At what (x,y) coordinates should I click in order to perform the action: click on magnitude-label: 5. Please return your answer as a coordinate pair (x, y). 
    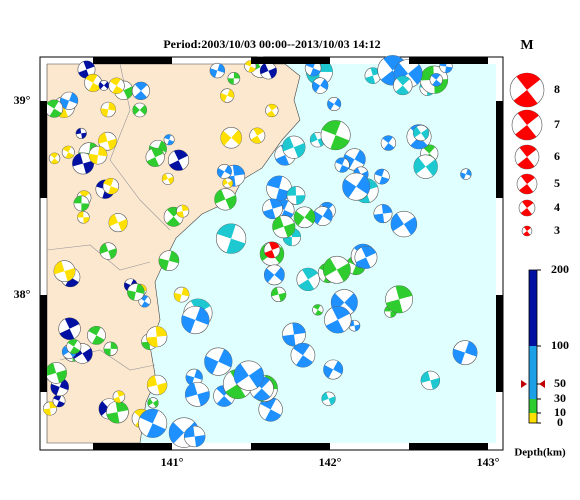
    Looking at the image, I should click on (557, 183).